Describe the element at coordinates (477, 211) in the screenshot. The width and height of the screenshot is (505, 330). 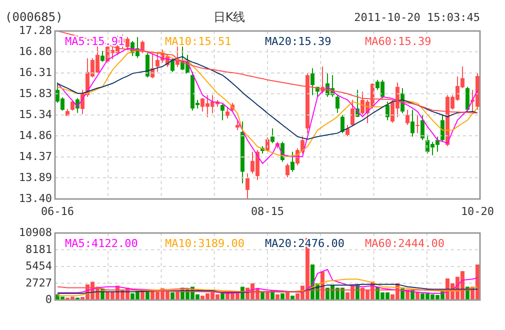
I see `x-tick-label: 10-20` at that location.